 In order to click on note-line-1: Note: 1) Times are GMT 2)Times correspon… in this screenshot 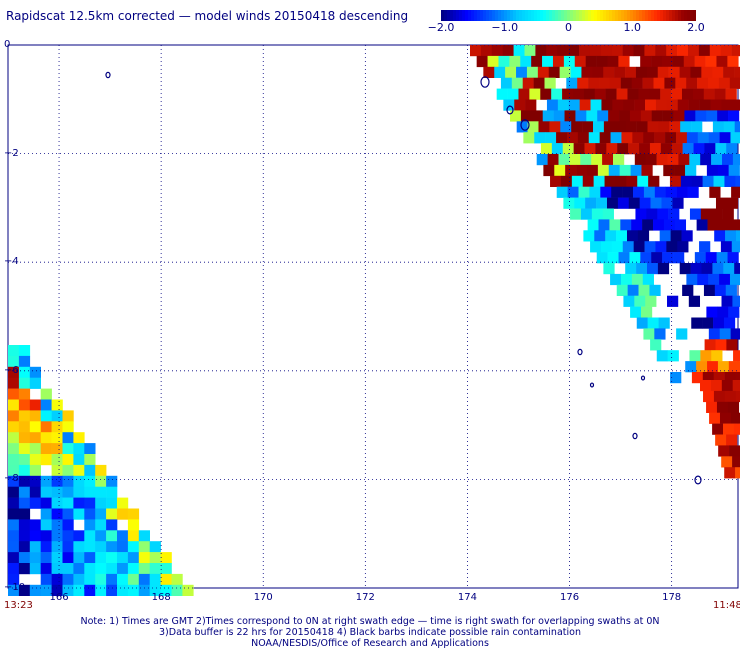, I will do `click(370, 621)`.